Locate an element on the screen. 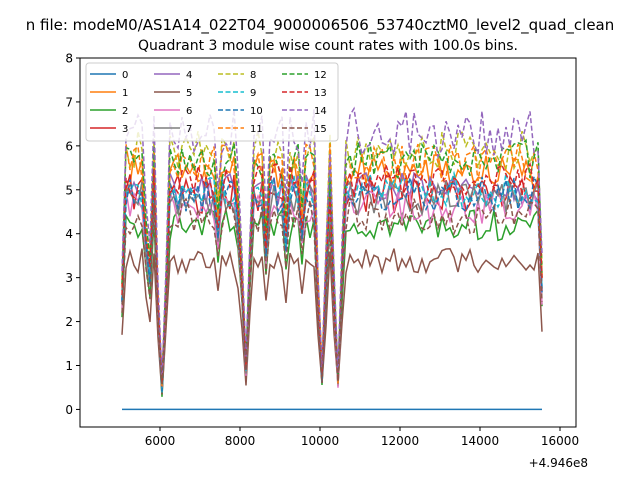 The height and width of the screenshot is (480, 640). y-tick-label: 7 is located at coordinates (69, 102).